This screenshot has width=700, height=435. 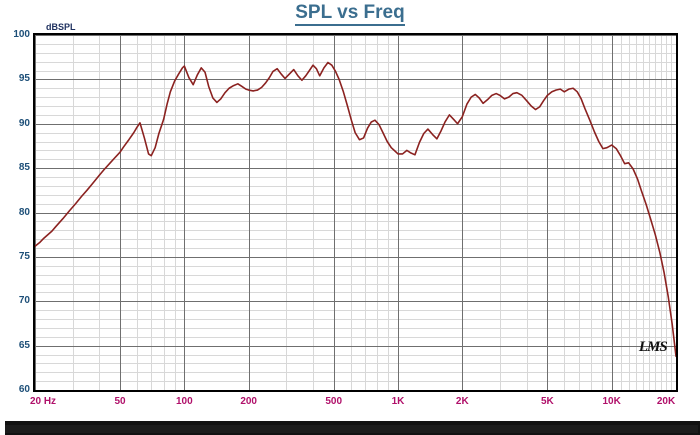 I want to click on x-axis-tick-20000: 20K, so click(x=666, y=401).